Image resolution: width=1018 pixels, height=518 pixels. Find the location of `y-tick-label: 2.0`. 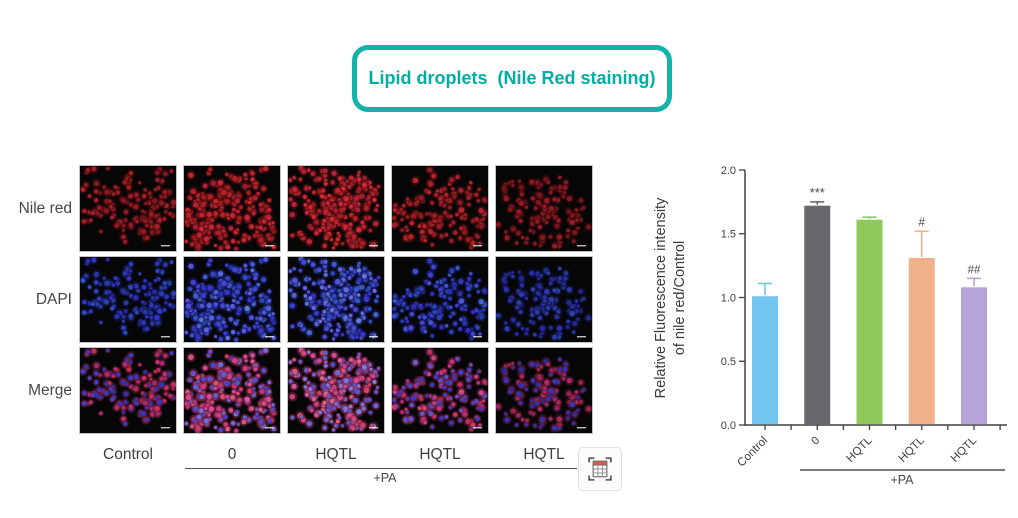

y-tick-label: 2.0 is located at coordinates (728, 171).